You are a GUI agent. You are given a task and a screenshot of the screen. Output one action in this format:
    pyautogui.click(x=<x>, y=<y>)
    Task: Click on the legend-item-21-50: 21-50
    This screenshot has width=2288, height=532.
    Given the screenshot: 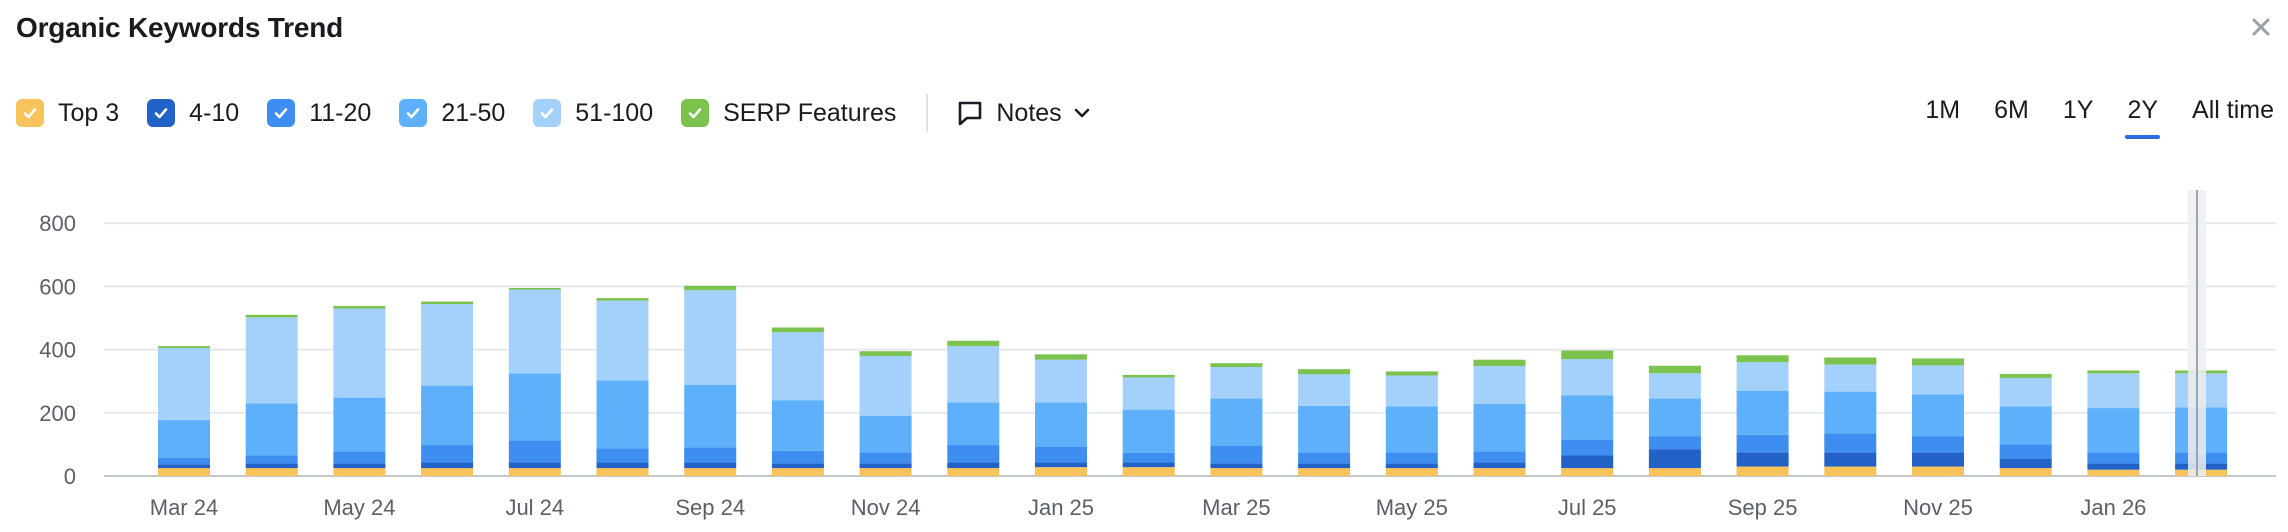 What is the action you would take?
    pyautogui.click(x=452, y=113)
    